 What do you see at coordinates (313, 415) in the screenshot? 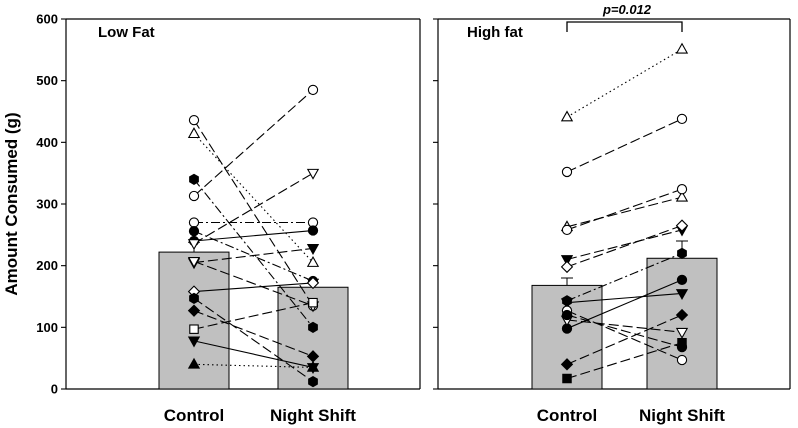
I see `low-fat-night-shift-label: Night Shift` at bounding box center [313, 415].